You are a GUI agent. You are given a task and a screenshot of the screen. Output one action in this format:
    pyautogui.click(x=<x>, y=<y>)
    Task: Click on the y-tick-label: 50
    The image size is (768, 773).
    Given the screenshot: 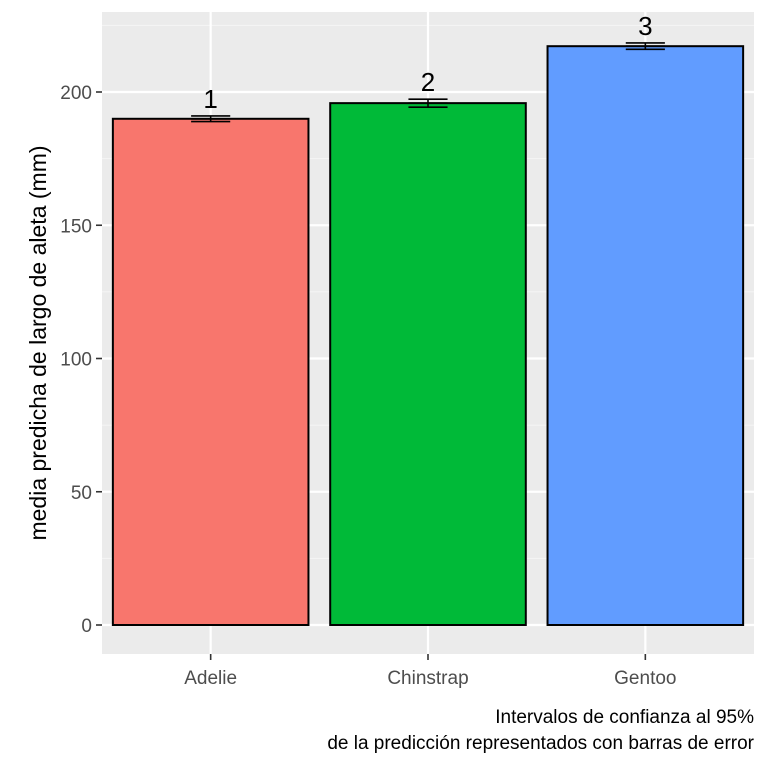 What is the action you would take?
    pyautogui.click(x=81, y=493)
    